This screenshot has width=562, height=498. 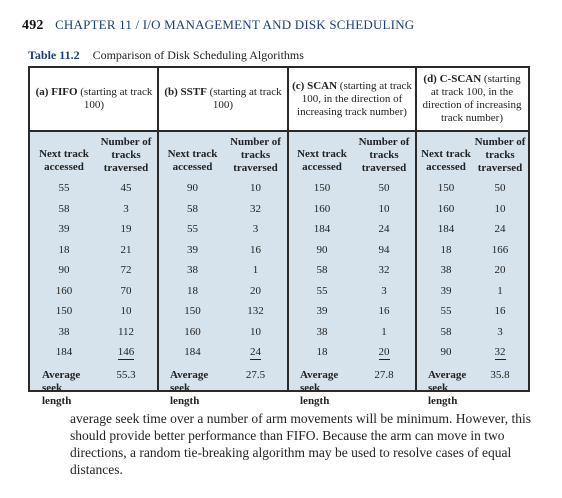 I want to click on average-seek-value: 27.8, so click(x=384, y=374).